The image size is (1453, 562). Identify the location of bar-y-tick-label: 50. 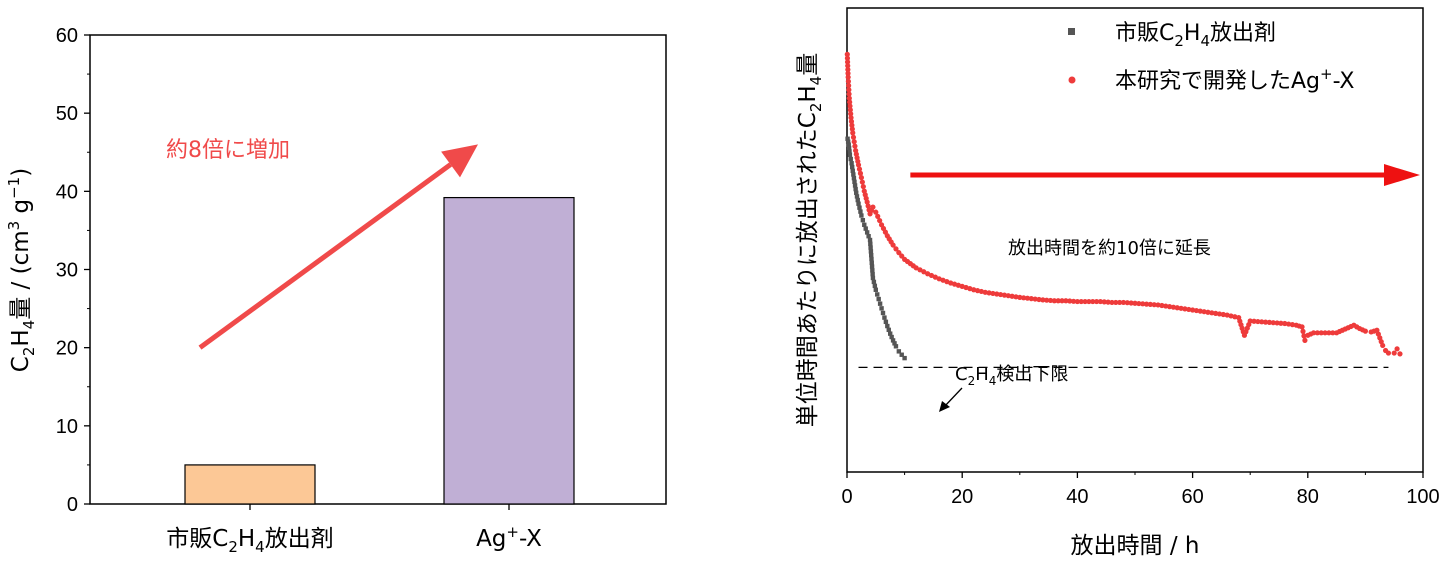
(67, 114).